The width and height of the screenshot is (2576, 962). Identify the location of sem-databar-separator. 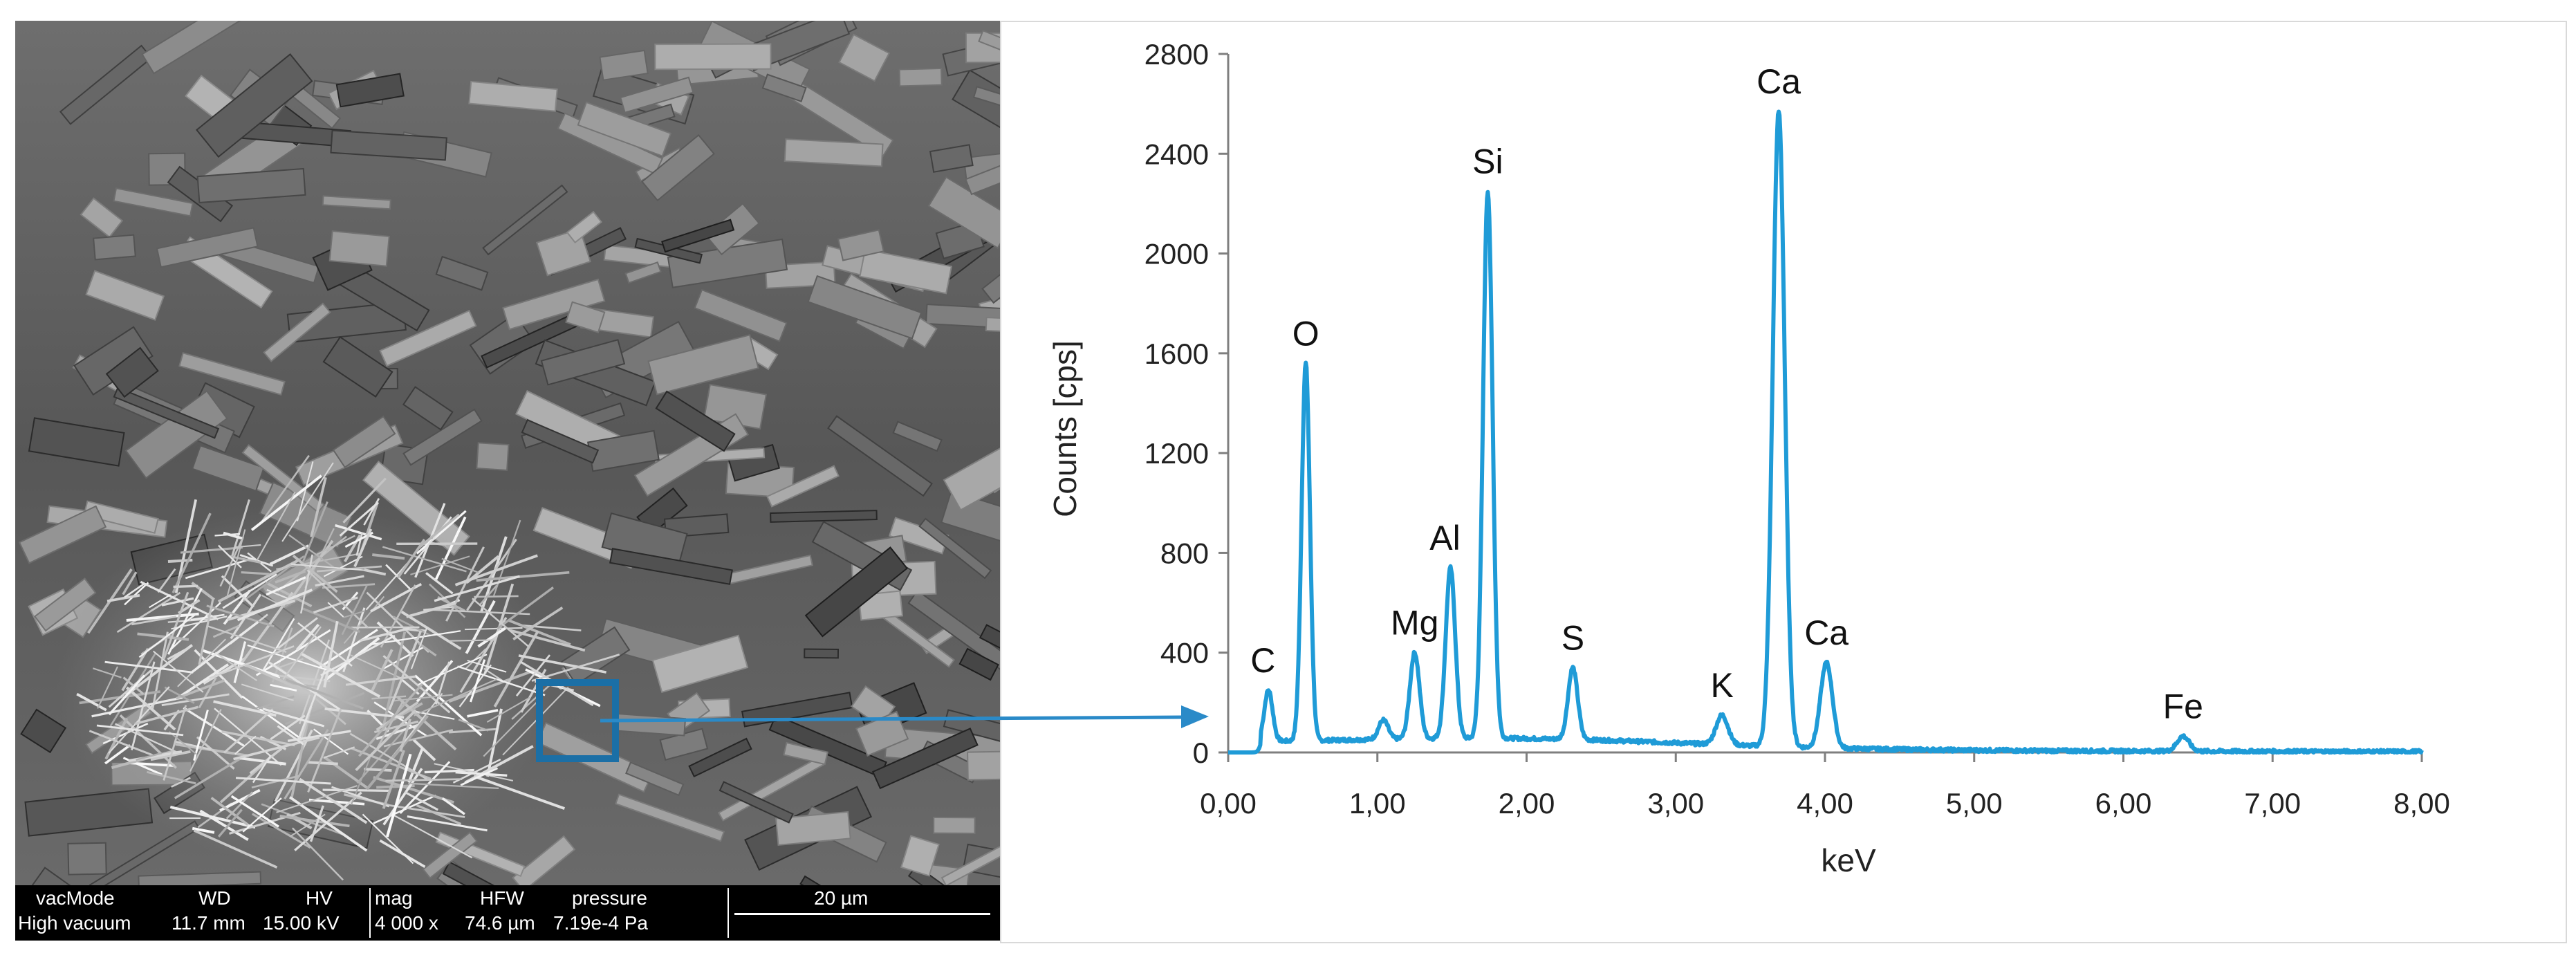
(370, 913).